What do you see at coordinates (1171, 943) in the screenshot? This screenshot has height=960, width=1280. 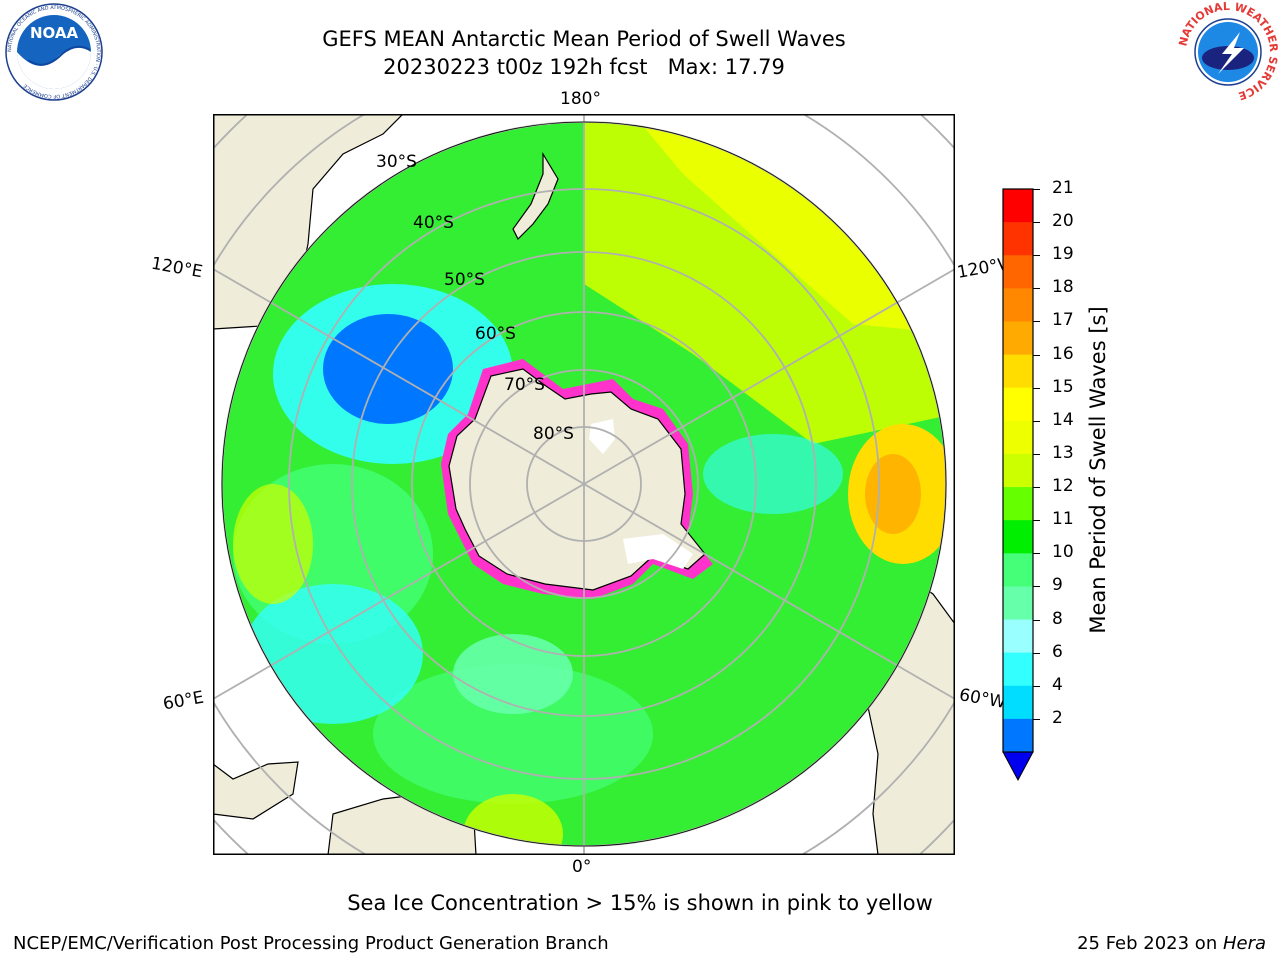 I see `run-date: 25 Feb 2023 on Hera` at bounding box center [1171, 943].